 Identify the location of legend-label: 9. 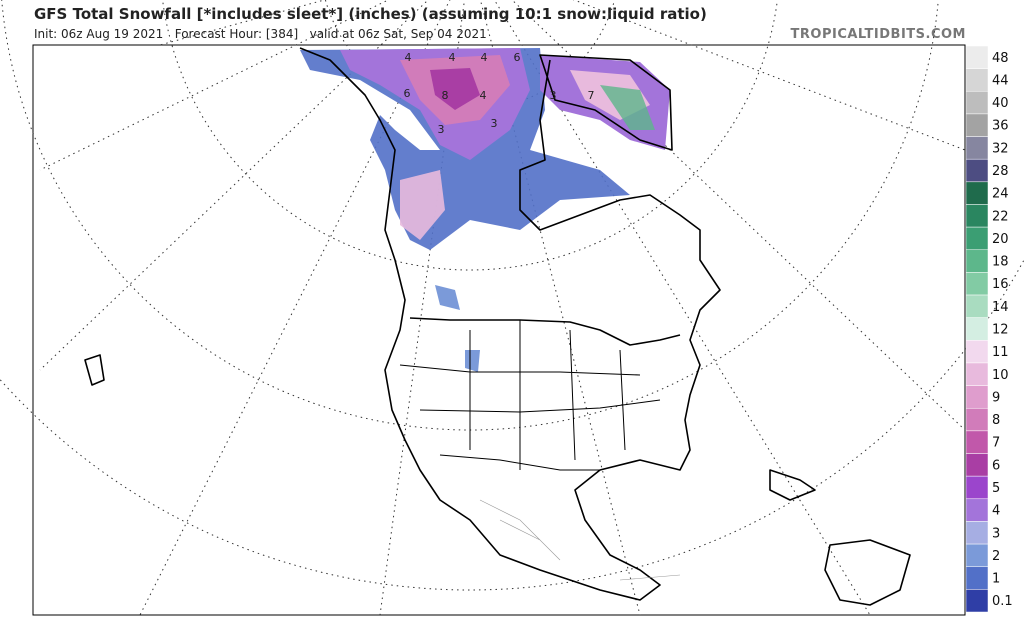
(996, 397).